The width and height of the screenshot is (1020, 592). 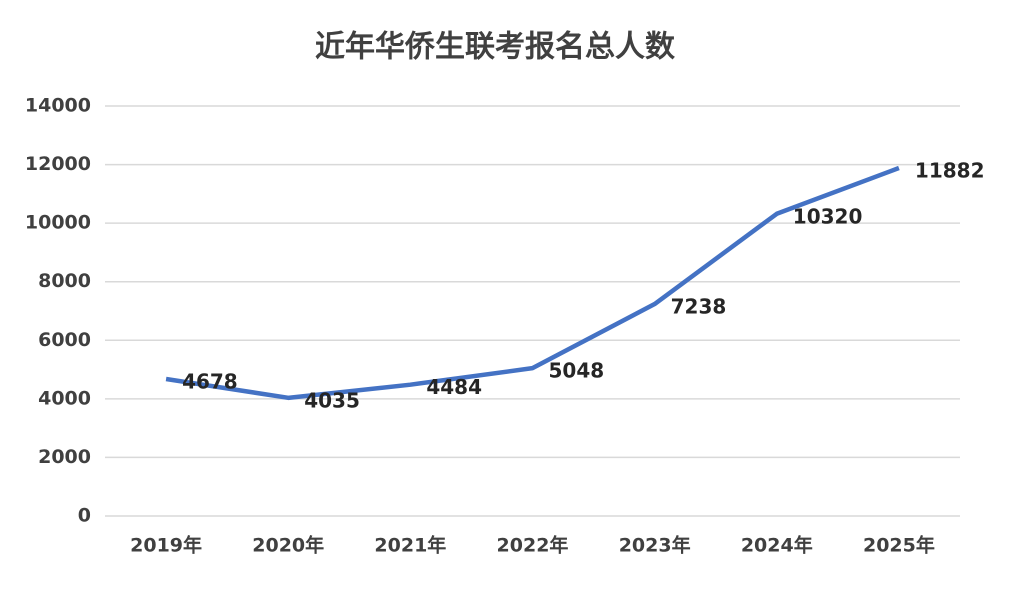 What do you see at coordinates (899, 545) in the screenshot?
I see `x-tick-label: 2025年` at bounding box center [899, 545].